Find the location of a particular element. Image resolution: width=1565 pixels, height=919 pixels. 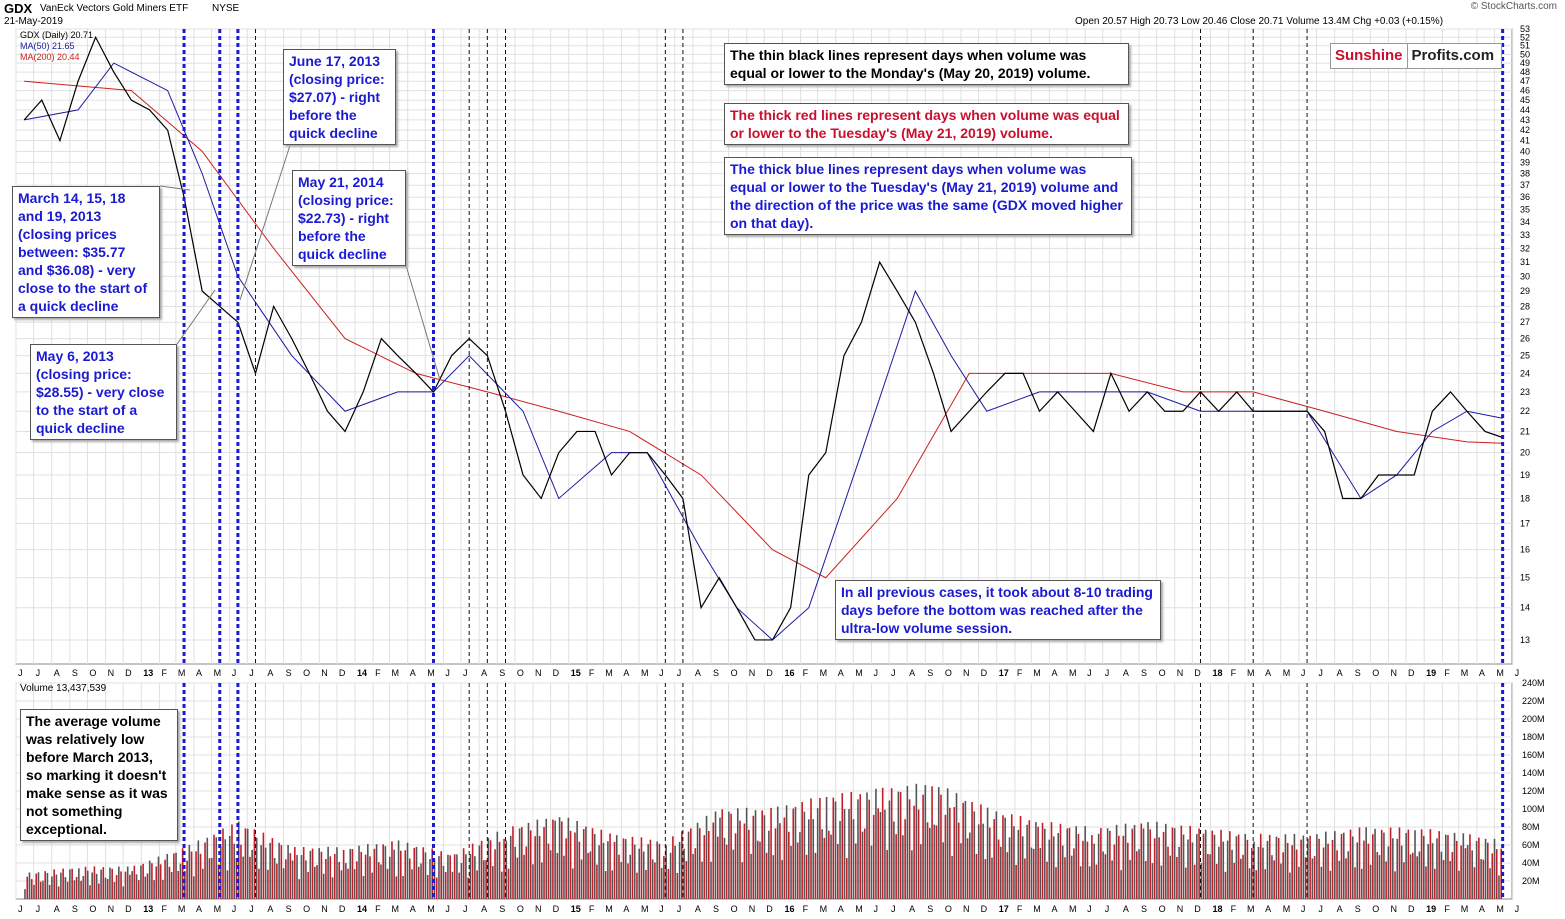

volume-x-label: D is located at coordinates (128, 909).